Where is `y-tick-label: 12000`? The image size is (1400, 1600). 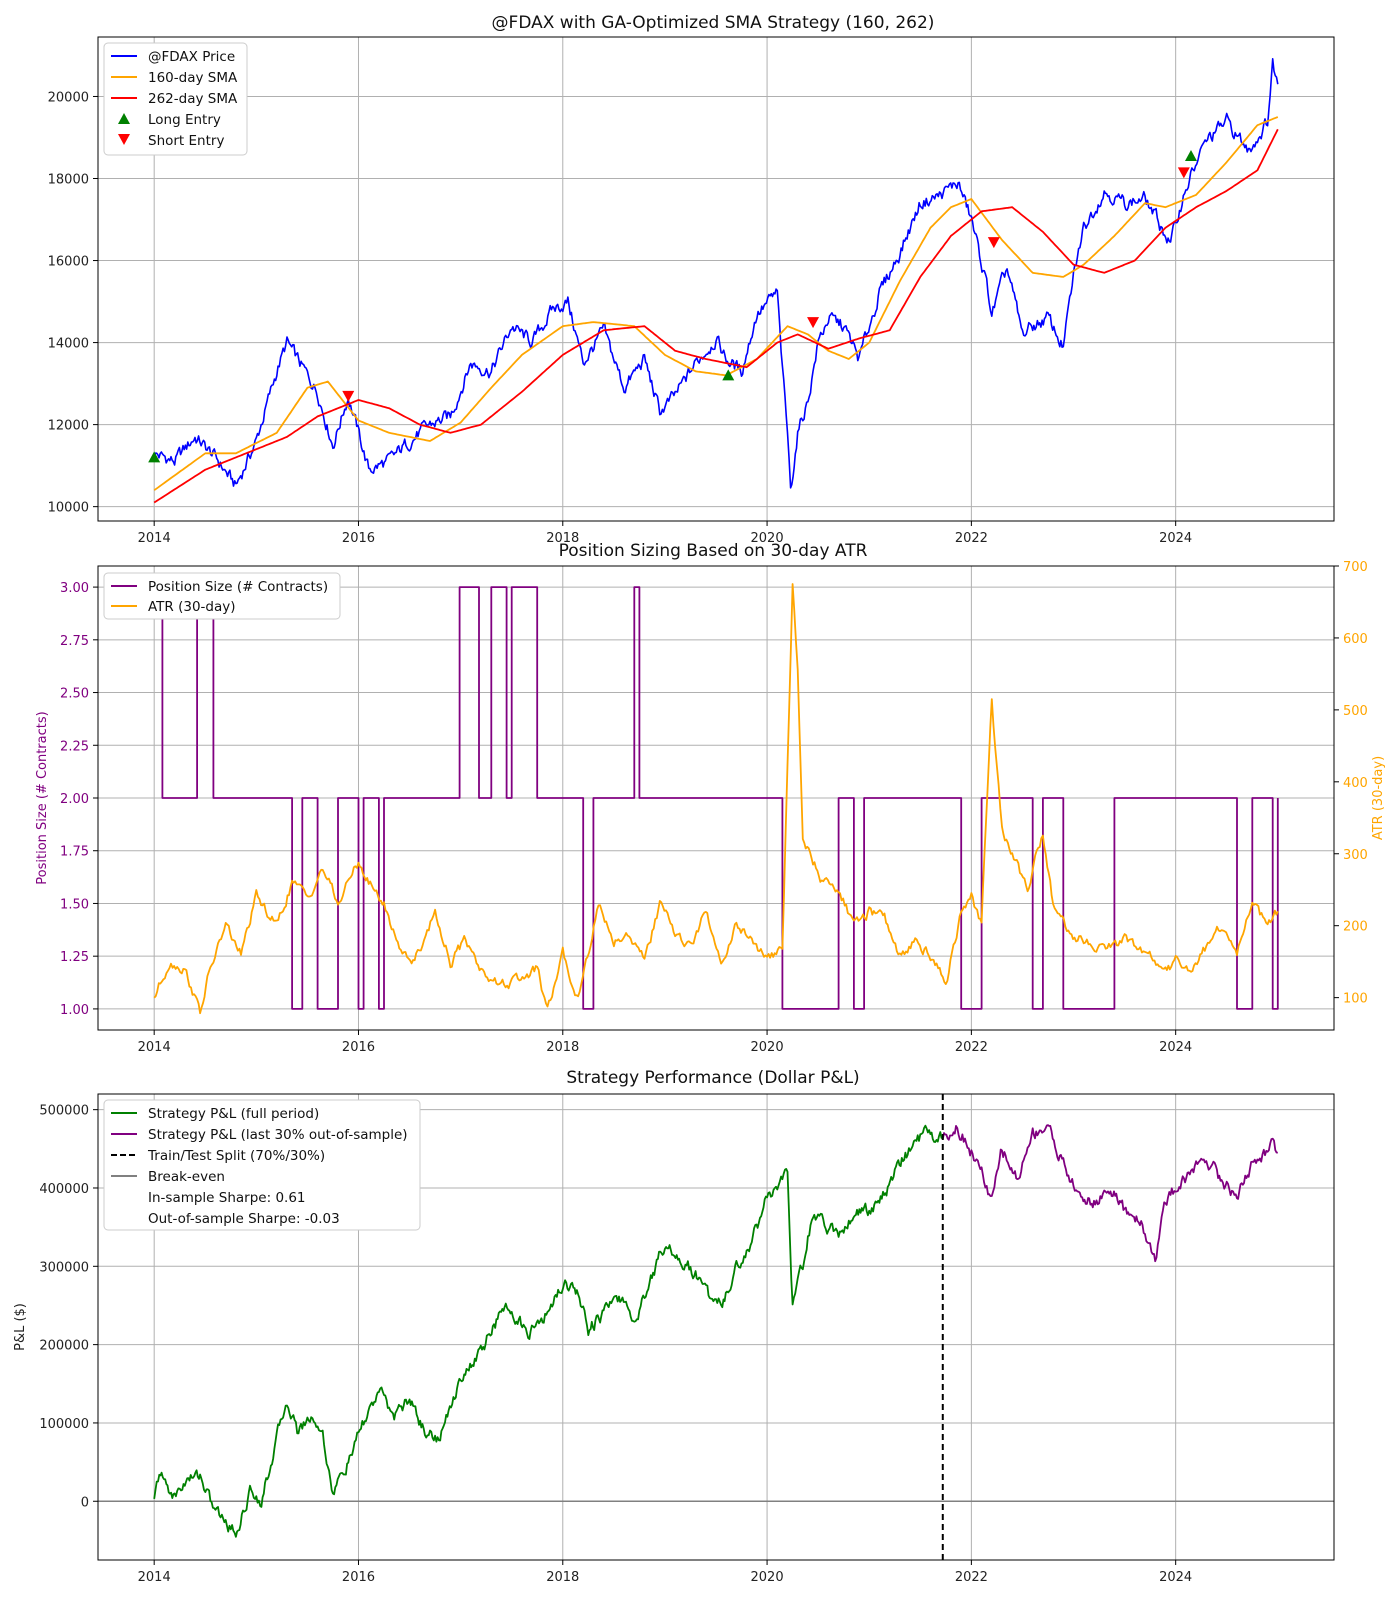
y-tick-label: 12000 is located at coordinates (68, 426).